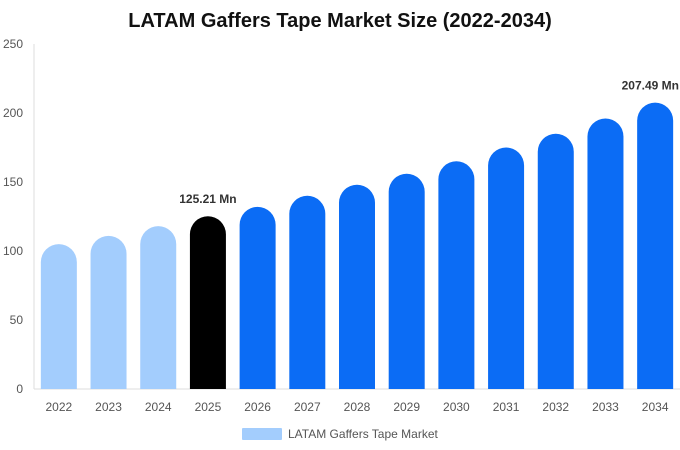 The width and height of the screenshot is (680, 450). What do you see at coordinates (108, 312) in the screenshot?
I see `bar-2023` at bounding box center [108, 312].